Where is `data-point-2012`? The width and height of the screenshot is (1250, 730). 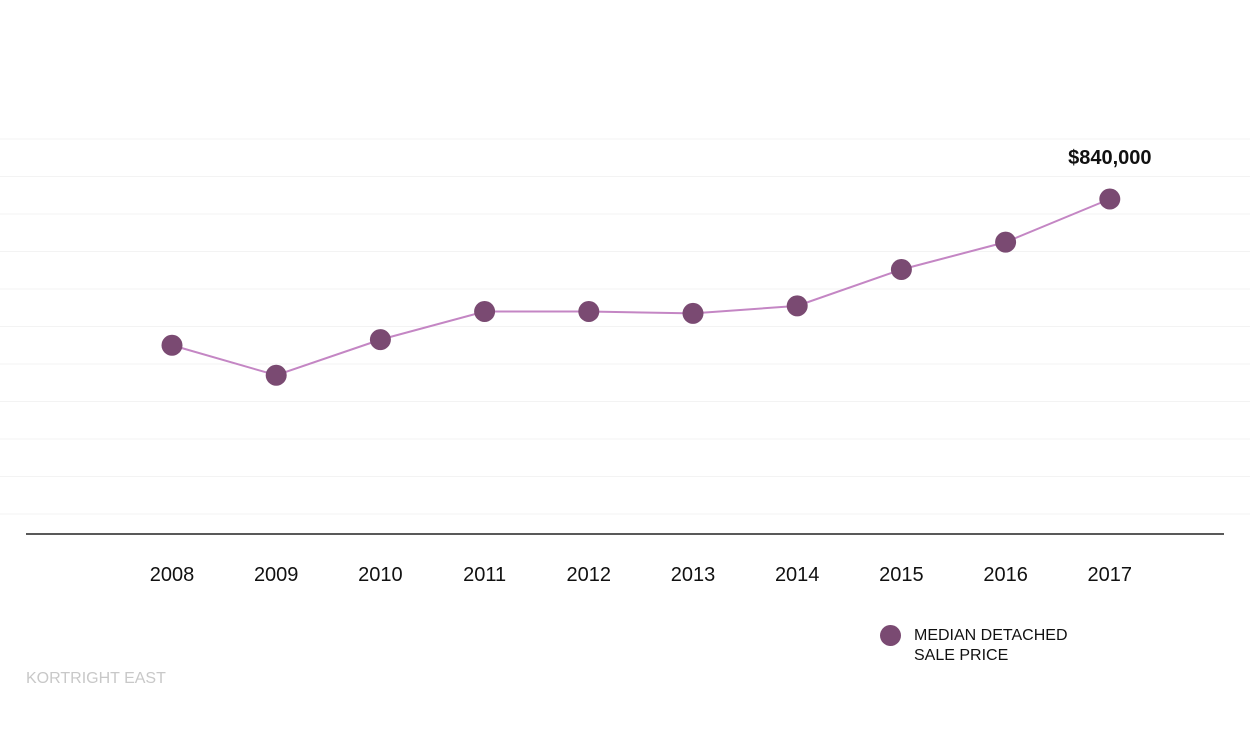 data-point-2012 is located at coordinates (589, 311).